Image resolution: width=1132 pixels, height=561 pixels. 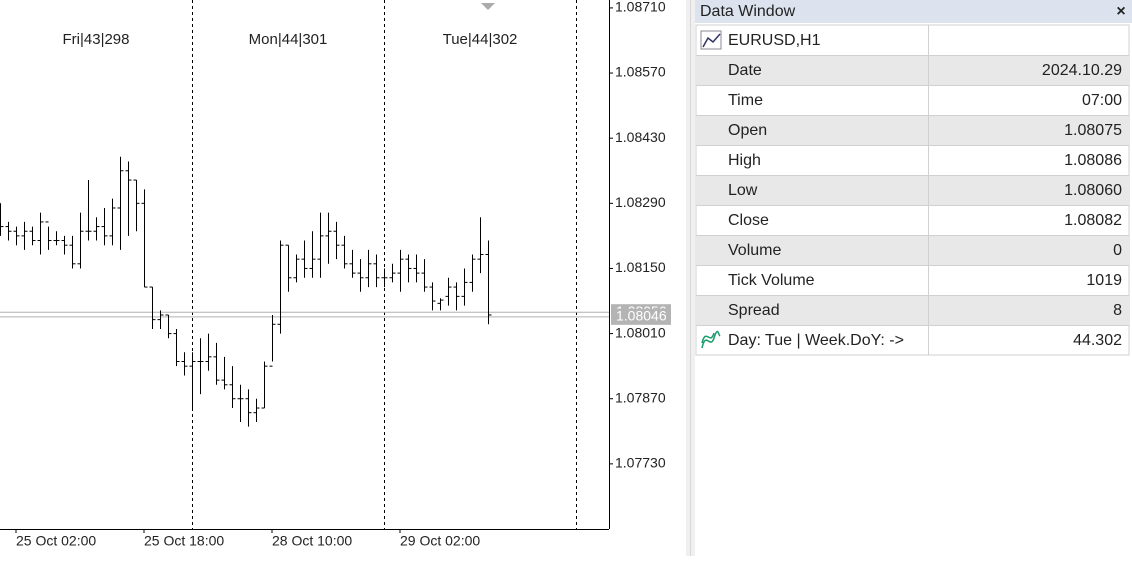 What do you see at coordinates (1093, 220) in the screenshot?
I see `row-value: 1.08082` at bounding box center [1093, 220].